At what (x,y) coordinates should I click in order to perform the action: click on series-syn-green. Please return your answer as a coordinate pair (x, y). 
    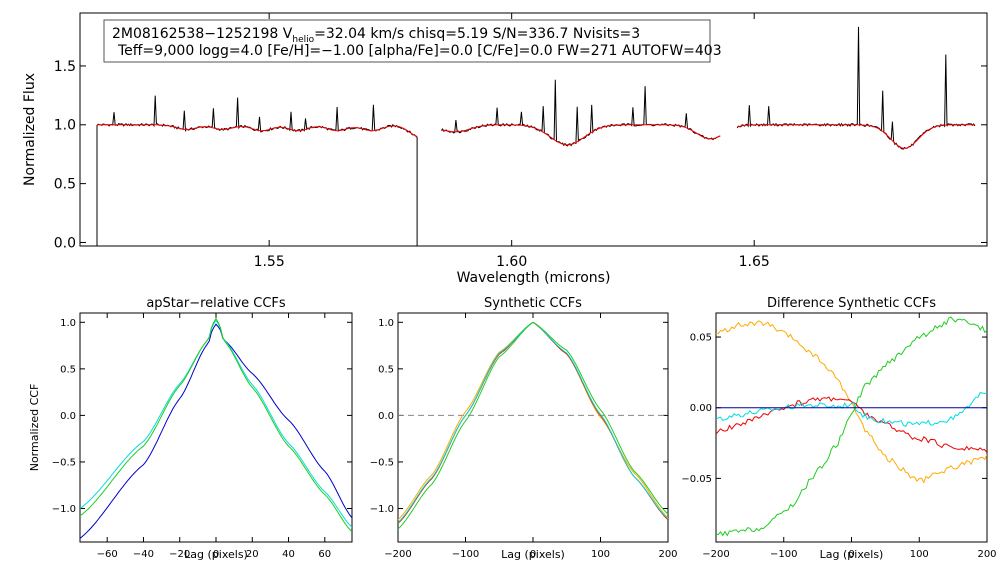
    Looking at the image, I should click on (533, 425).